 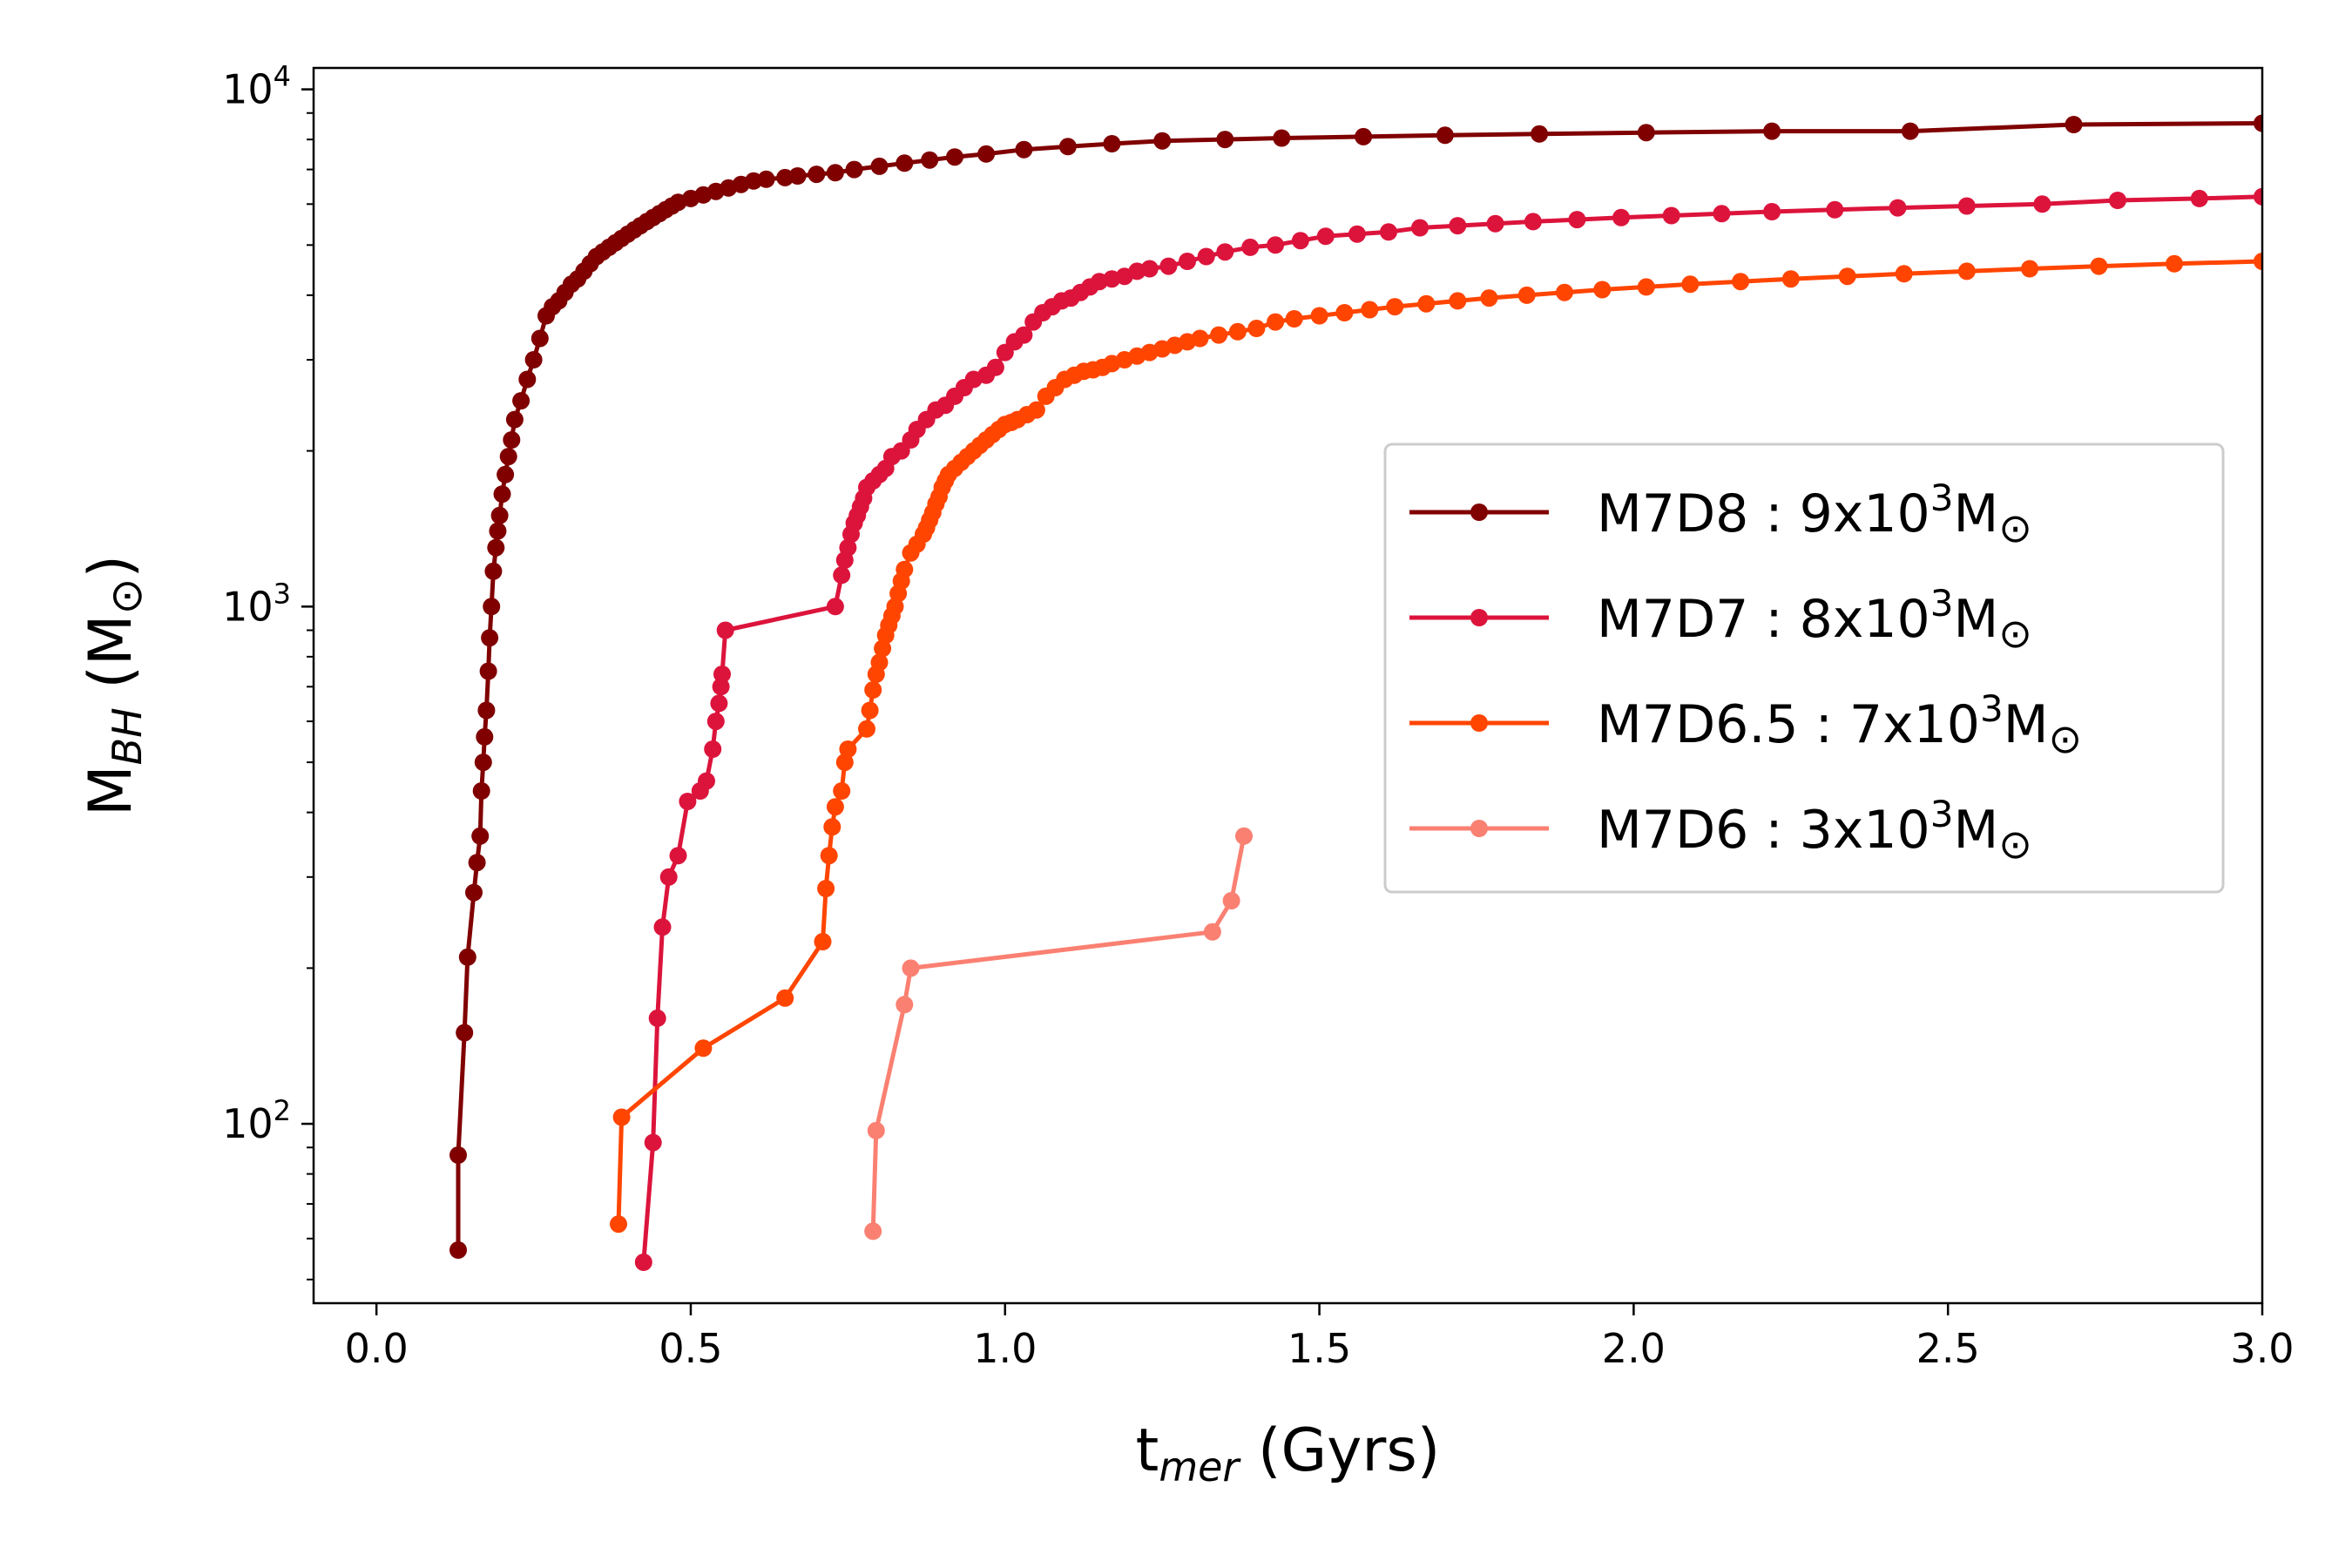 What do you see at coordinates (690, 1349) in the screenshot?
I see `x-tick-label: 0.5` at bounding box center [690, 1349].